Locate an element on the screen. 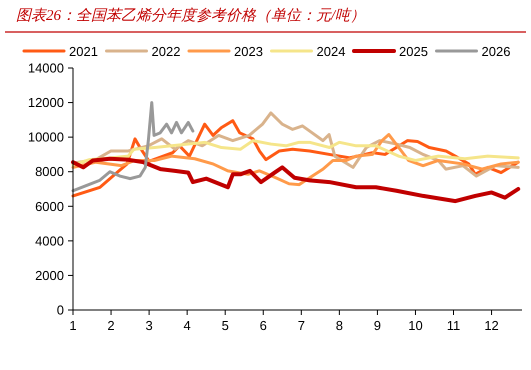 The width and height of the screenshot is (531, 370). legend-label: 2023 is located at coordinates (248, 51).